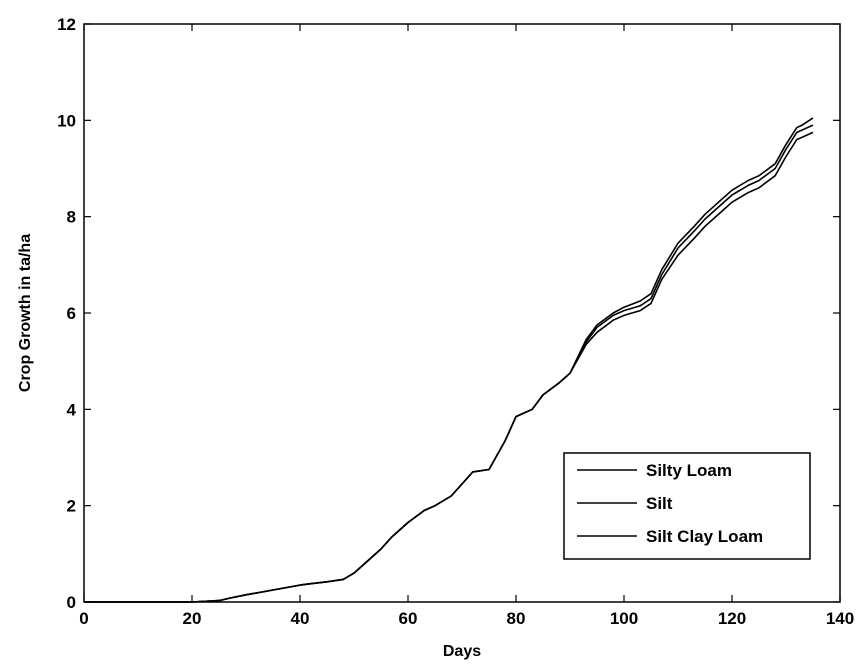  What do you see at coordinates (71, 602) in the screenshot?
I see `y-tick-label: 0` at bounding box center [71, 602].